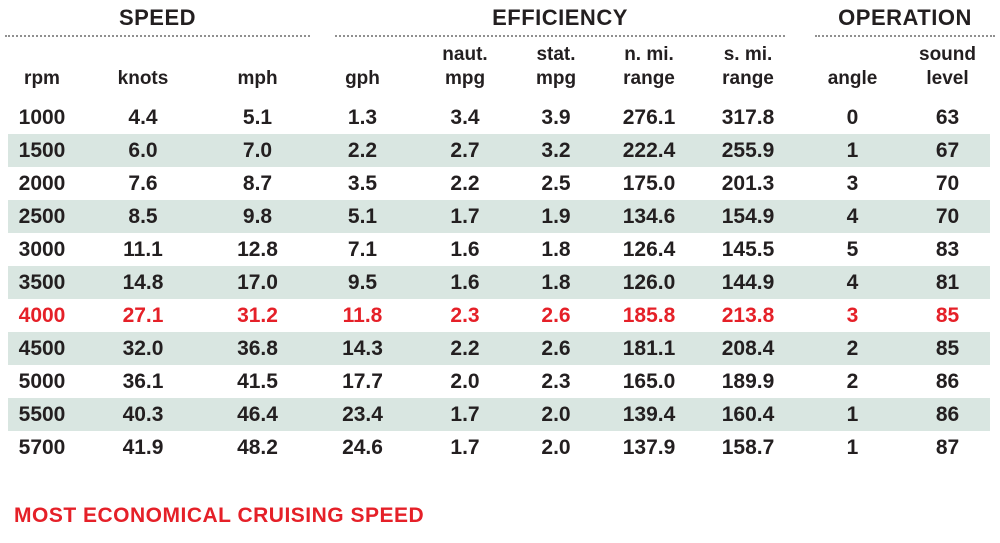 The height and width of the screenshot is (543, 1000). Describe the element at coordinates (499, 216) in the screenshot. I see `table-row: 2500 8.5 9.8 5.1 1.7 1.9 134.6 154.9 4 70` at that location.